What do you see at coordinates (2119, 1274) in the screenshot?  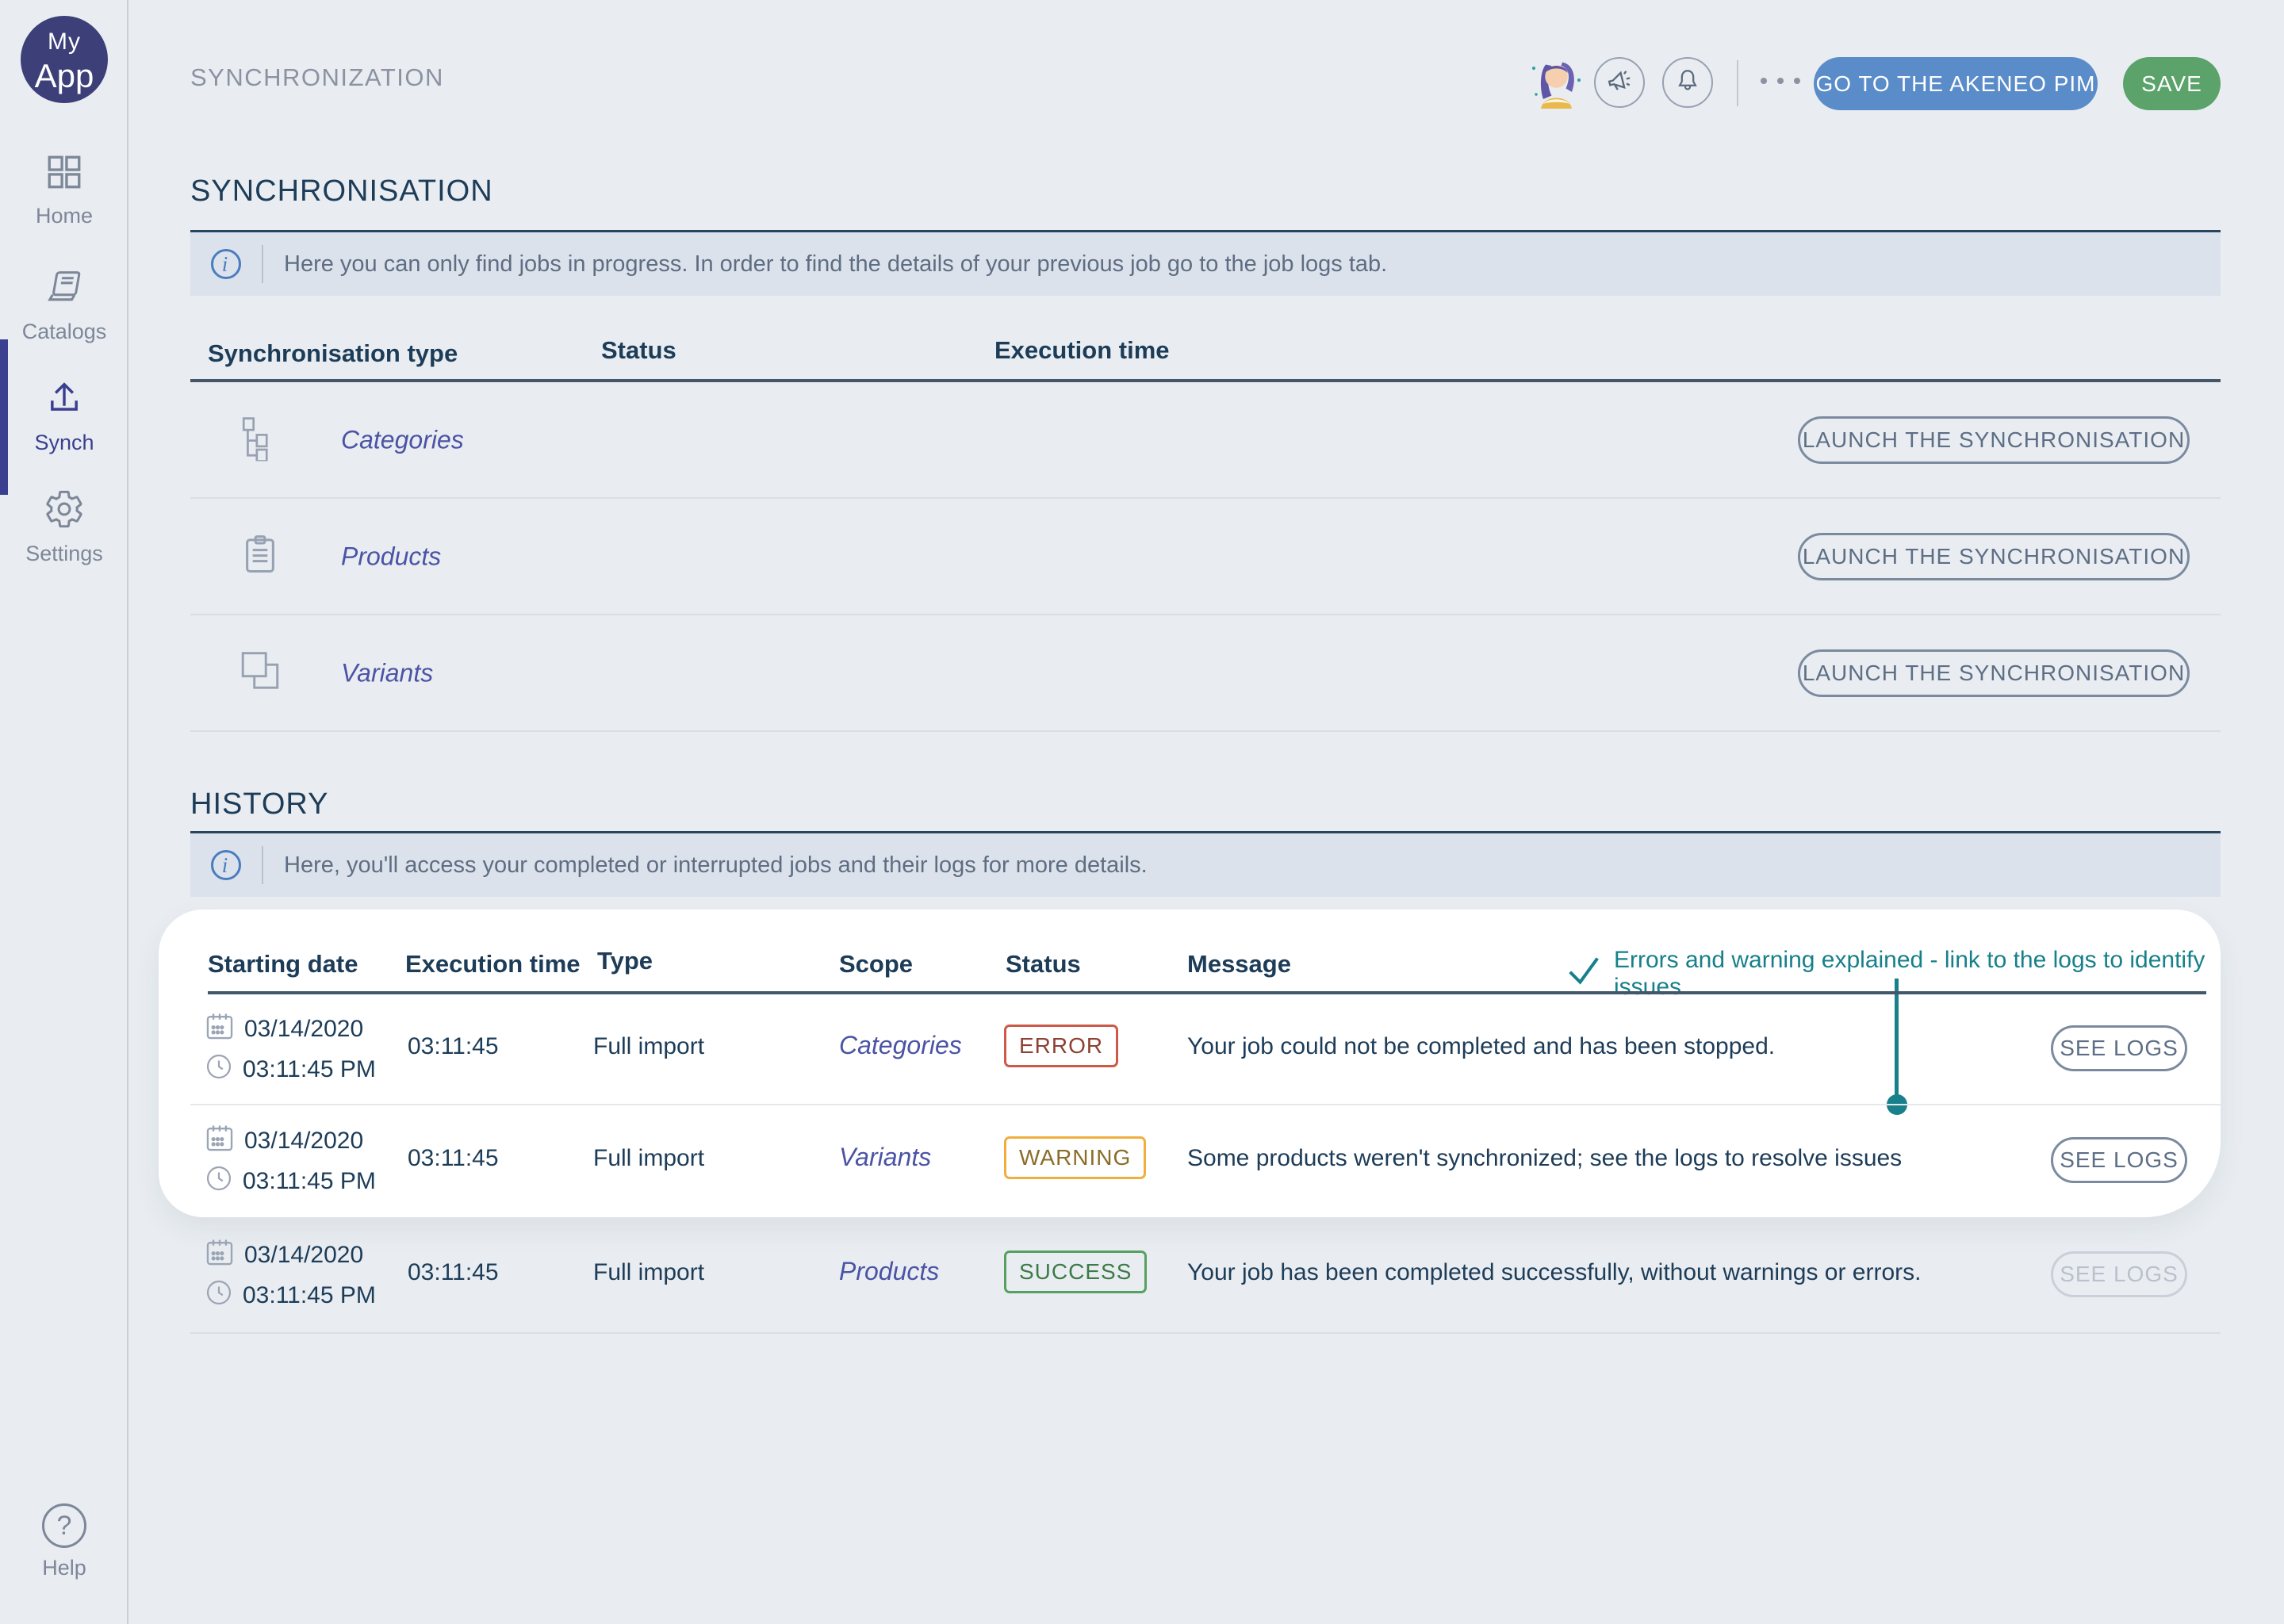 I see `see-logs-button-disabled: SEE LOGS` at bounding box center [2119, 1274].